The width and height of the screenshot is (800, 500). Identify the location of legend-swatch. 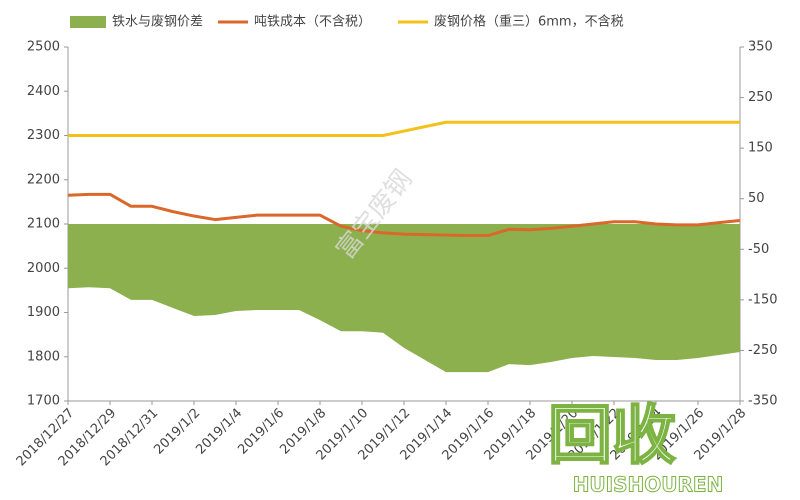
(88, 22).